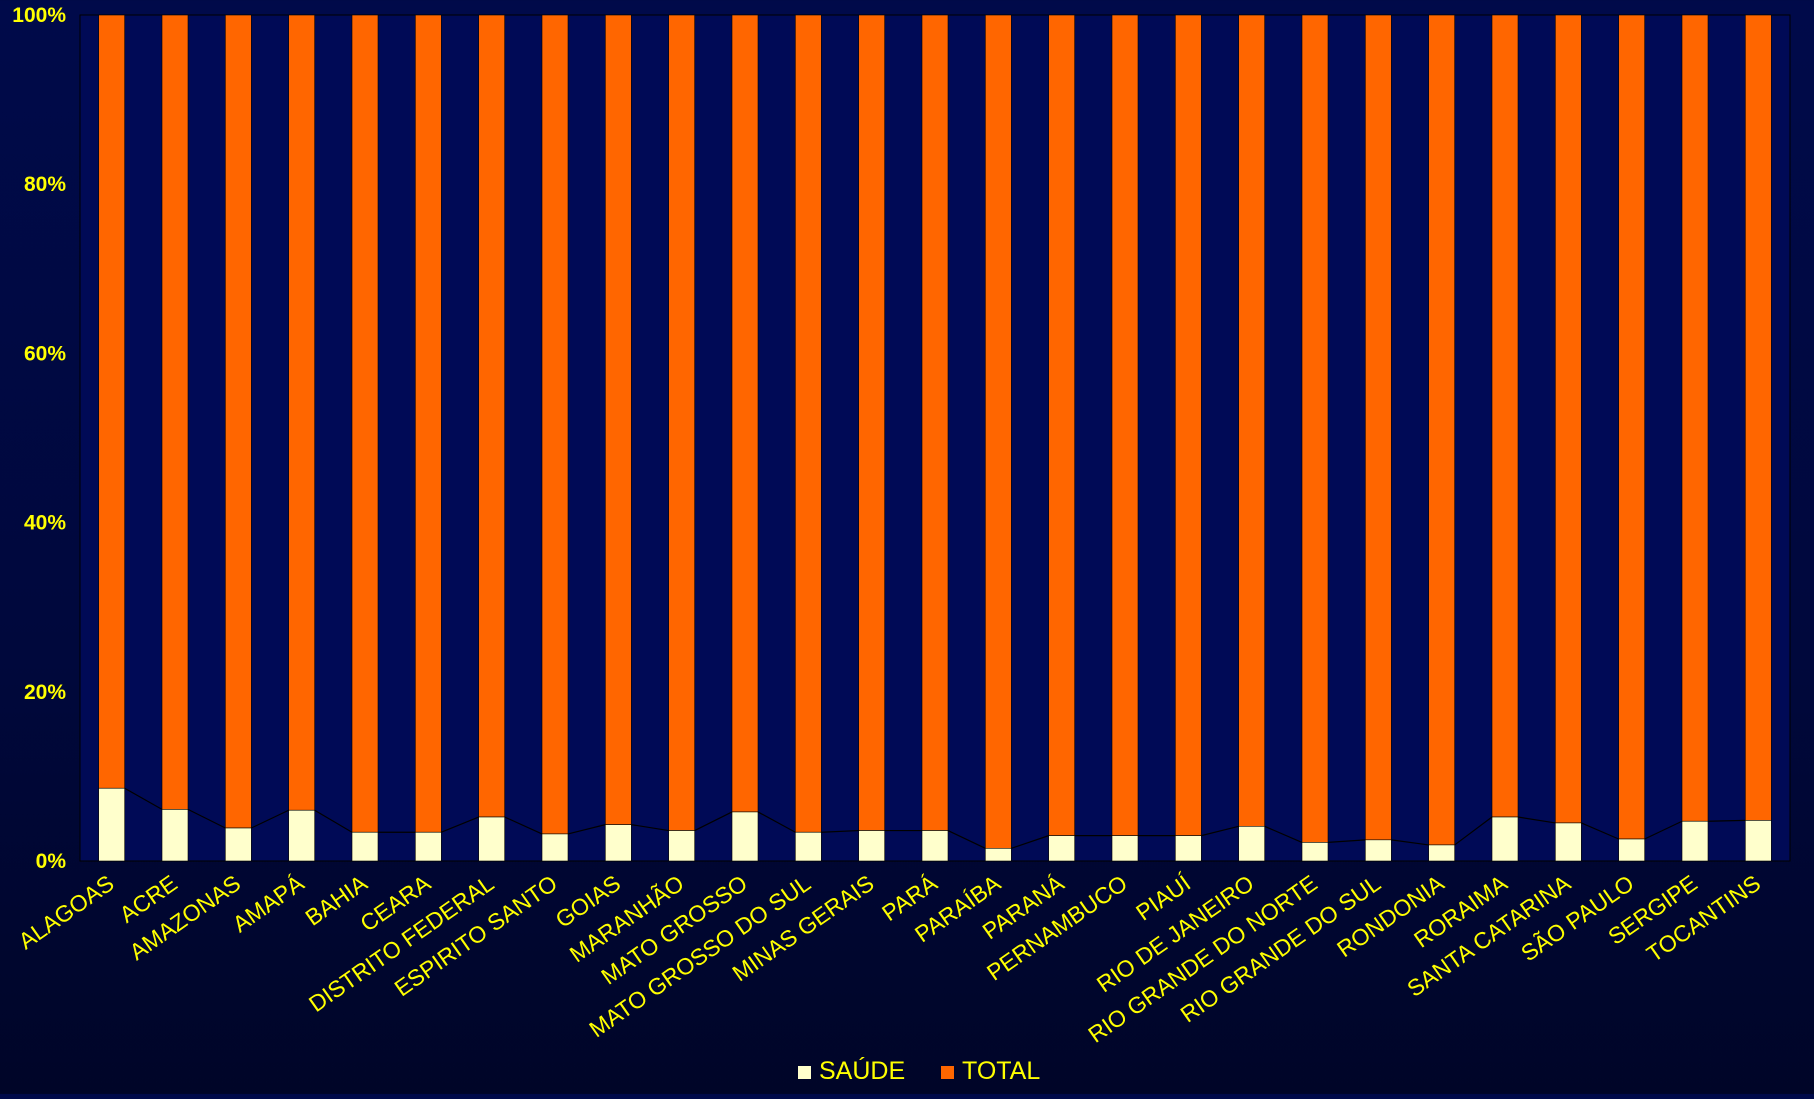  Describe the element at coordinates (862, 1070) in the screenshot. I see `legend-label-saude: SAÚDE` at that location.